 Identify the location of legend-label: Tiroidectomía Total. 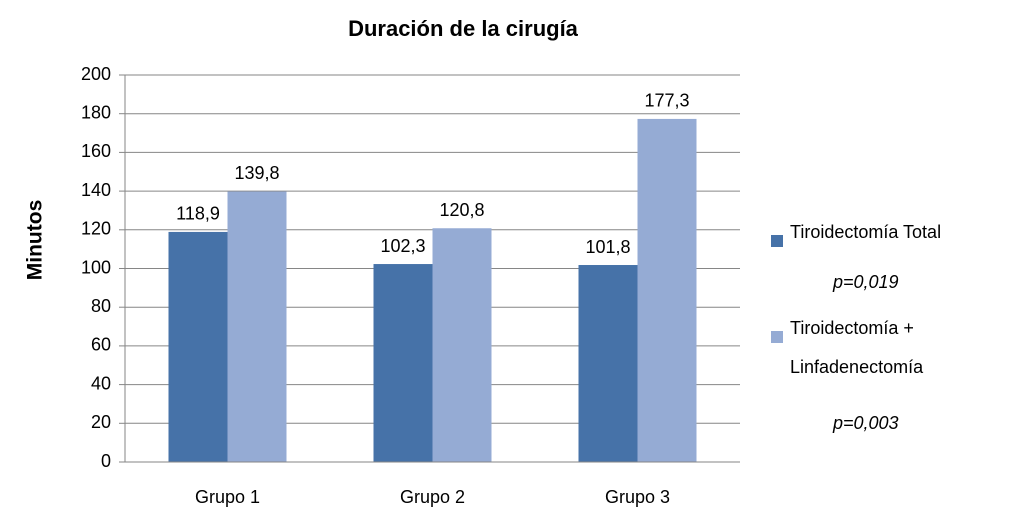
(866, 232).